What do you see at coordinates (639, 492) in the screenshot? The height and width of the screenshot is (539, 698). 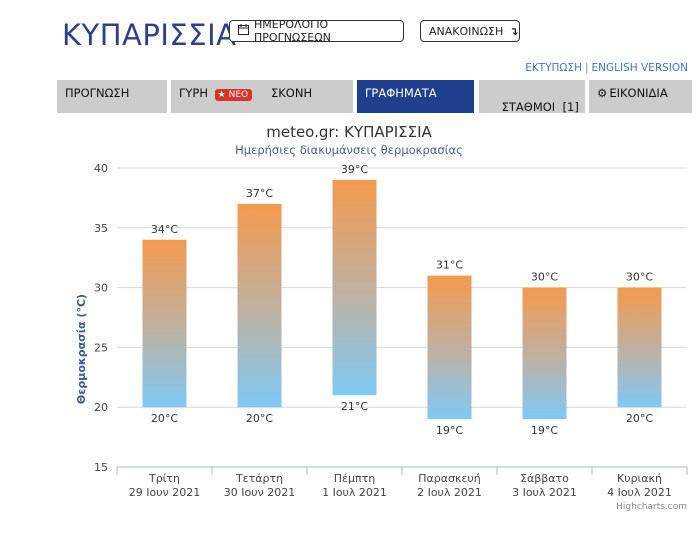 I see `x-tick-date: 4 Ιουλ 2021` at bounding box center [639, 492].